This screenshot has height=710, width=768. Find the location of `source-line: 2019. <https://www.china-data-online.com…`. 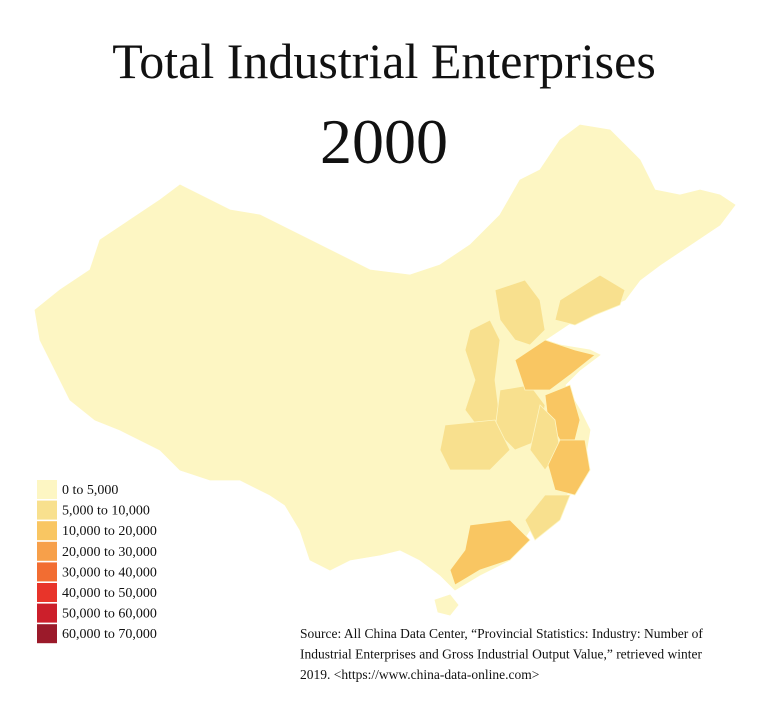

source-line: 2019. <https://www.china-data-online.com… is located at coordinates (419, 674).